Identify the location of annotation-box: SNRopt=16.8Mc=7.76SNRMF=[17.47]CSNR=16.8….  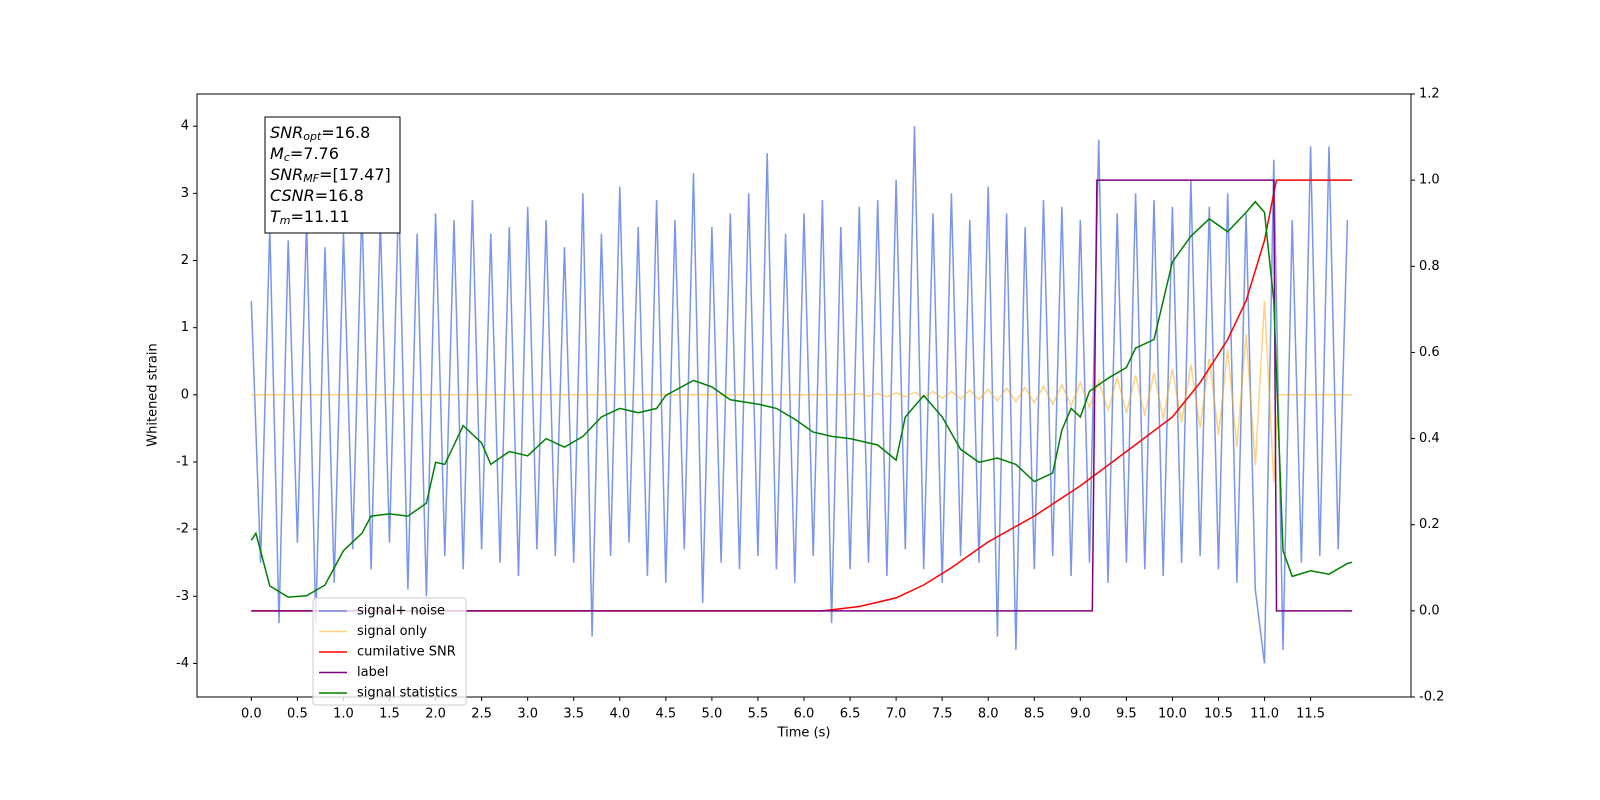
(332, 175).